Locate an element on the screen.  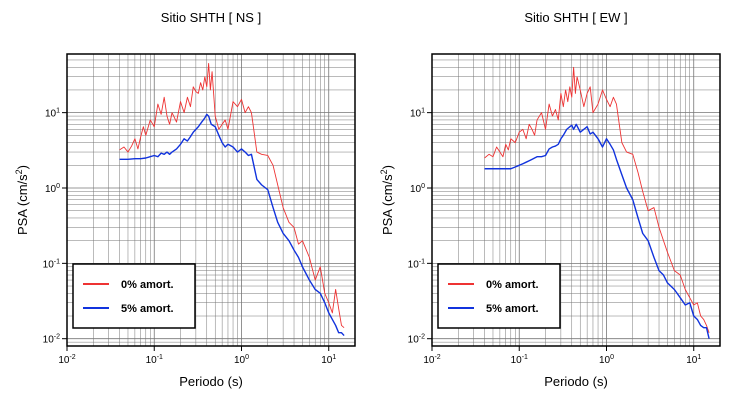
chart-title: Sitio SHTH [ NS ] is located at coordinates (211, 17).